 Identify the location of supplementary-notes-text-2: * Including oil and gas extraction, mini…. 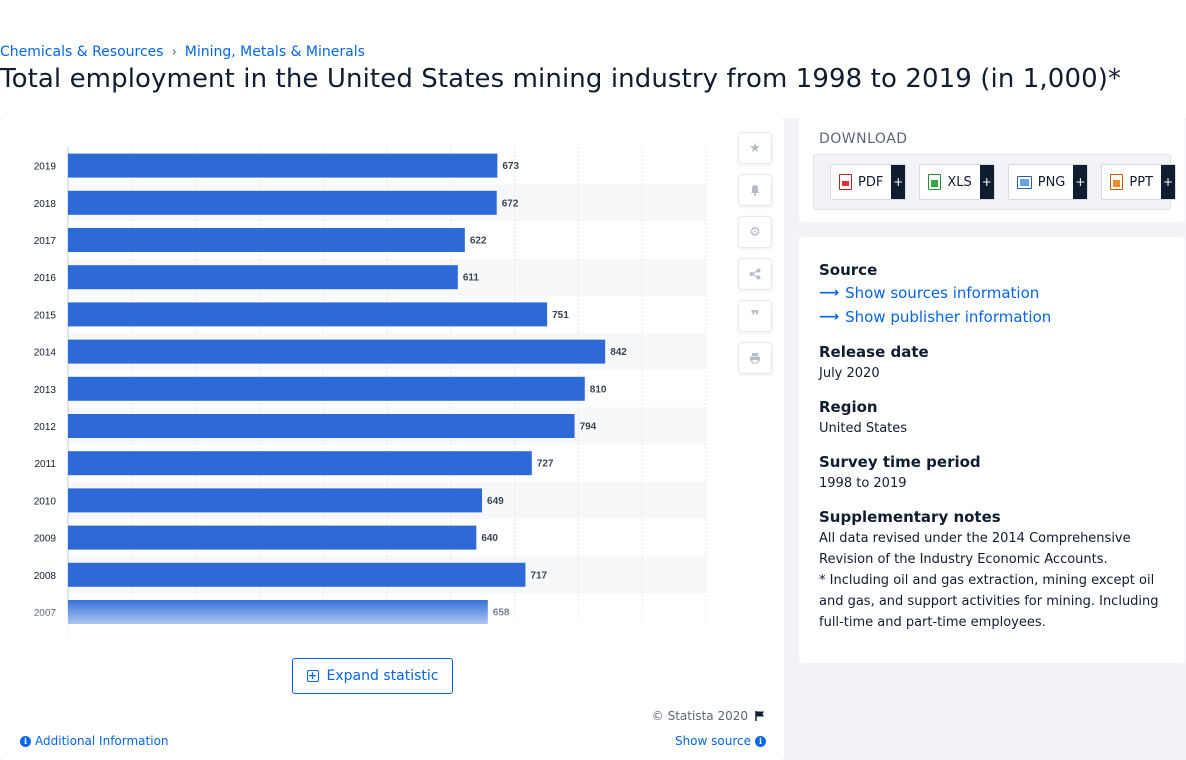
(989, 601).